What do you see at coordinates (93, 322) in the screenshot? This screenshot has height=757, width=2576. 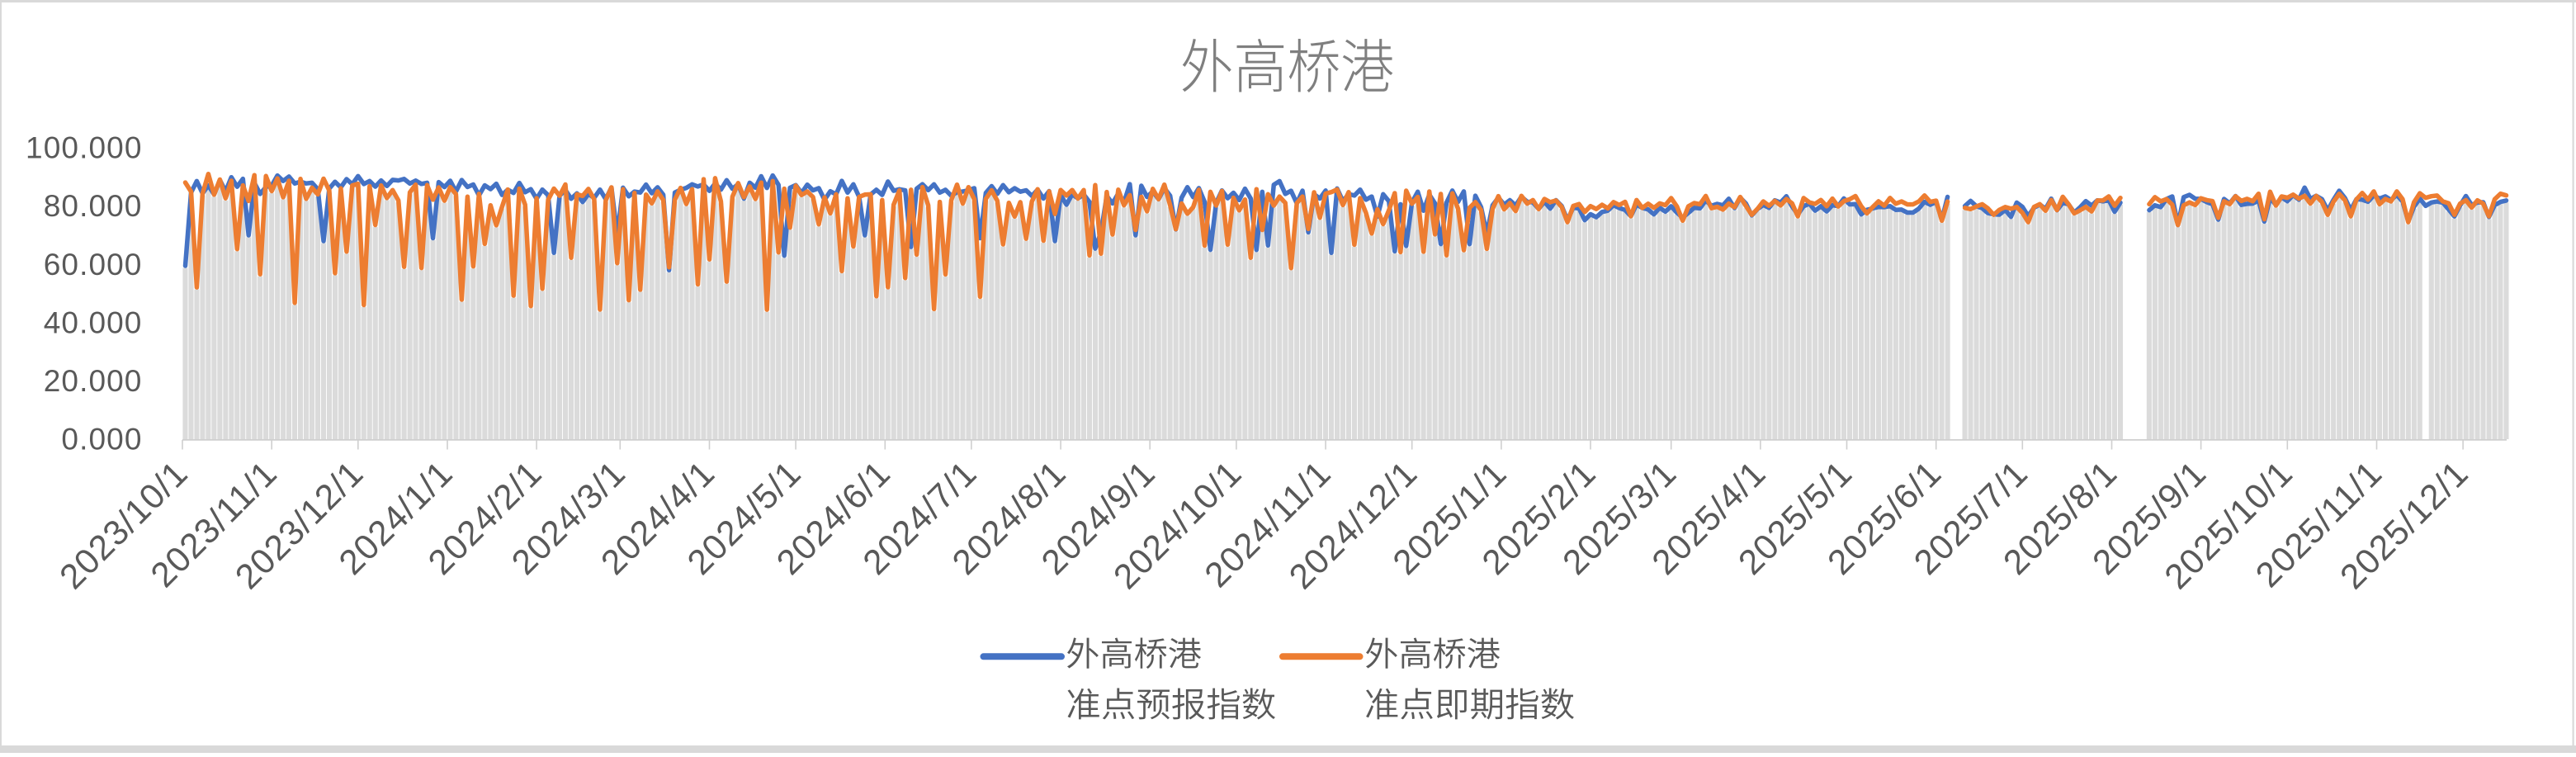 I see `svg-text: 40.000` at bounding box center [93, 322].